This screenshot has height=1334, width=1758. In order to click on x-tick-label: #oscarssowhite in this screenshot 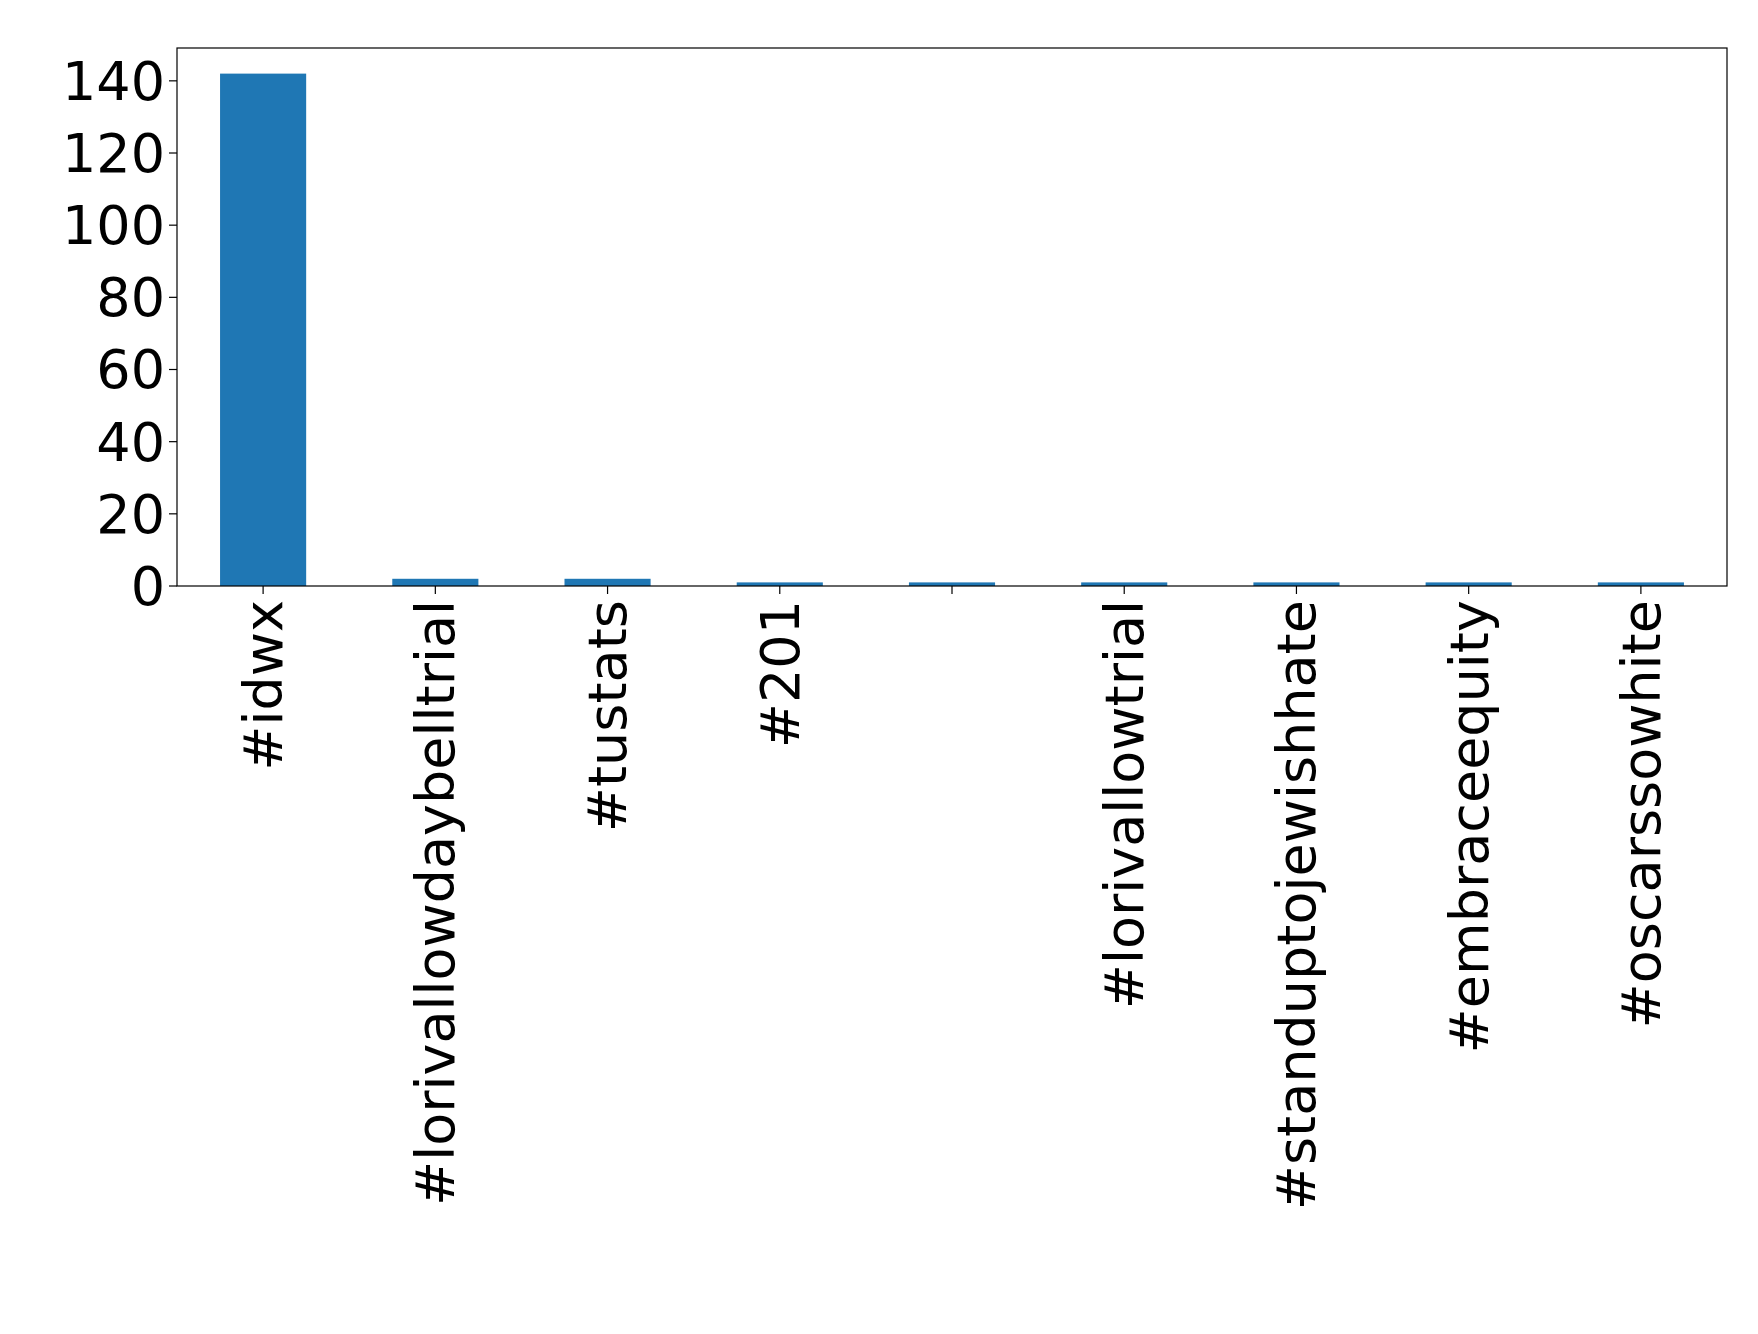, I will do `click(1641, 814)`.